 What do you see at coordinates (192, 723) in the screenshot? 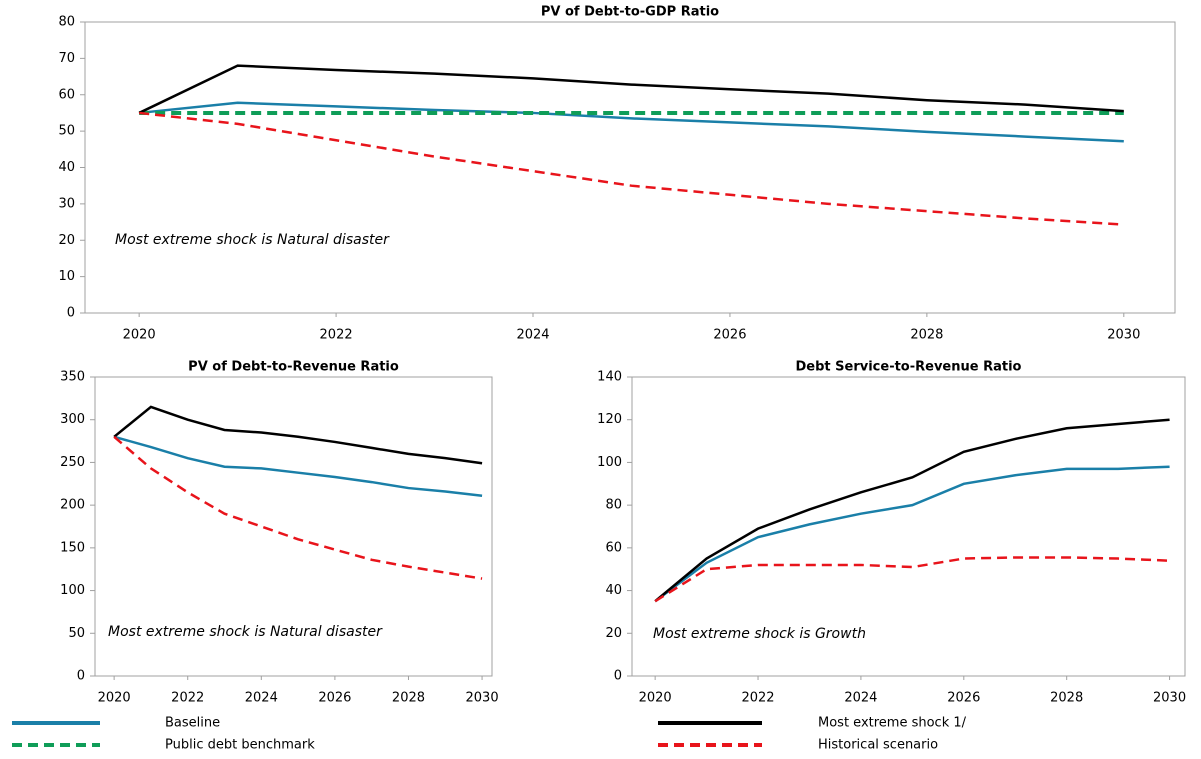
I see `legend-label: Baseline` at bounding box center [192, 723].